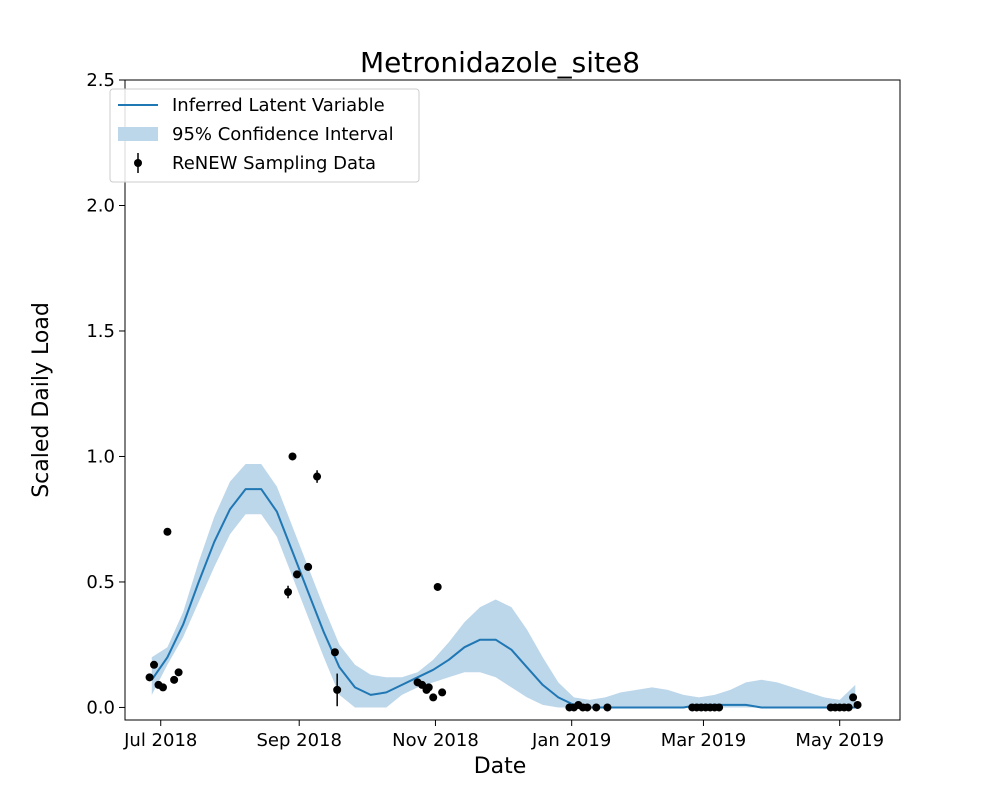  What do you see at coordinates (704, 740) in the screenshot?
I see `x-tick-label: Mar 2019` at bounding box center [704, 740].